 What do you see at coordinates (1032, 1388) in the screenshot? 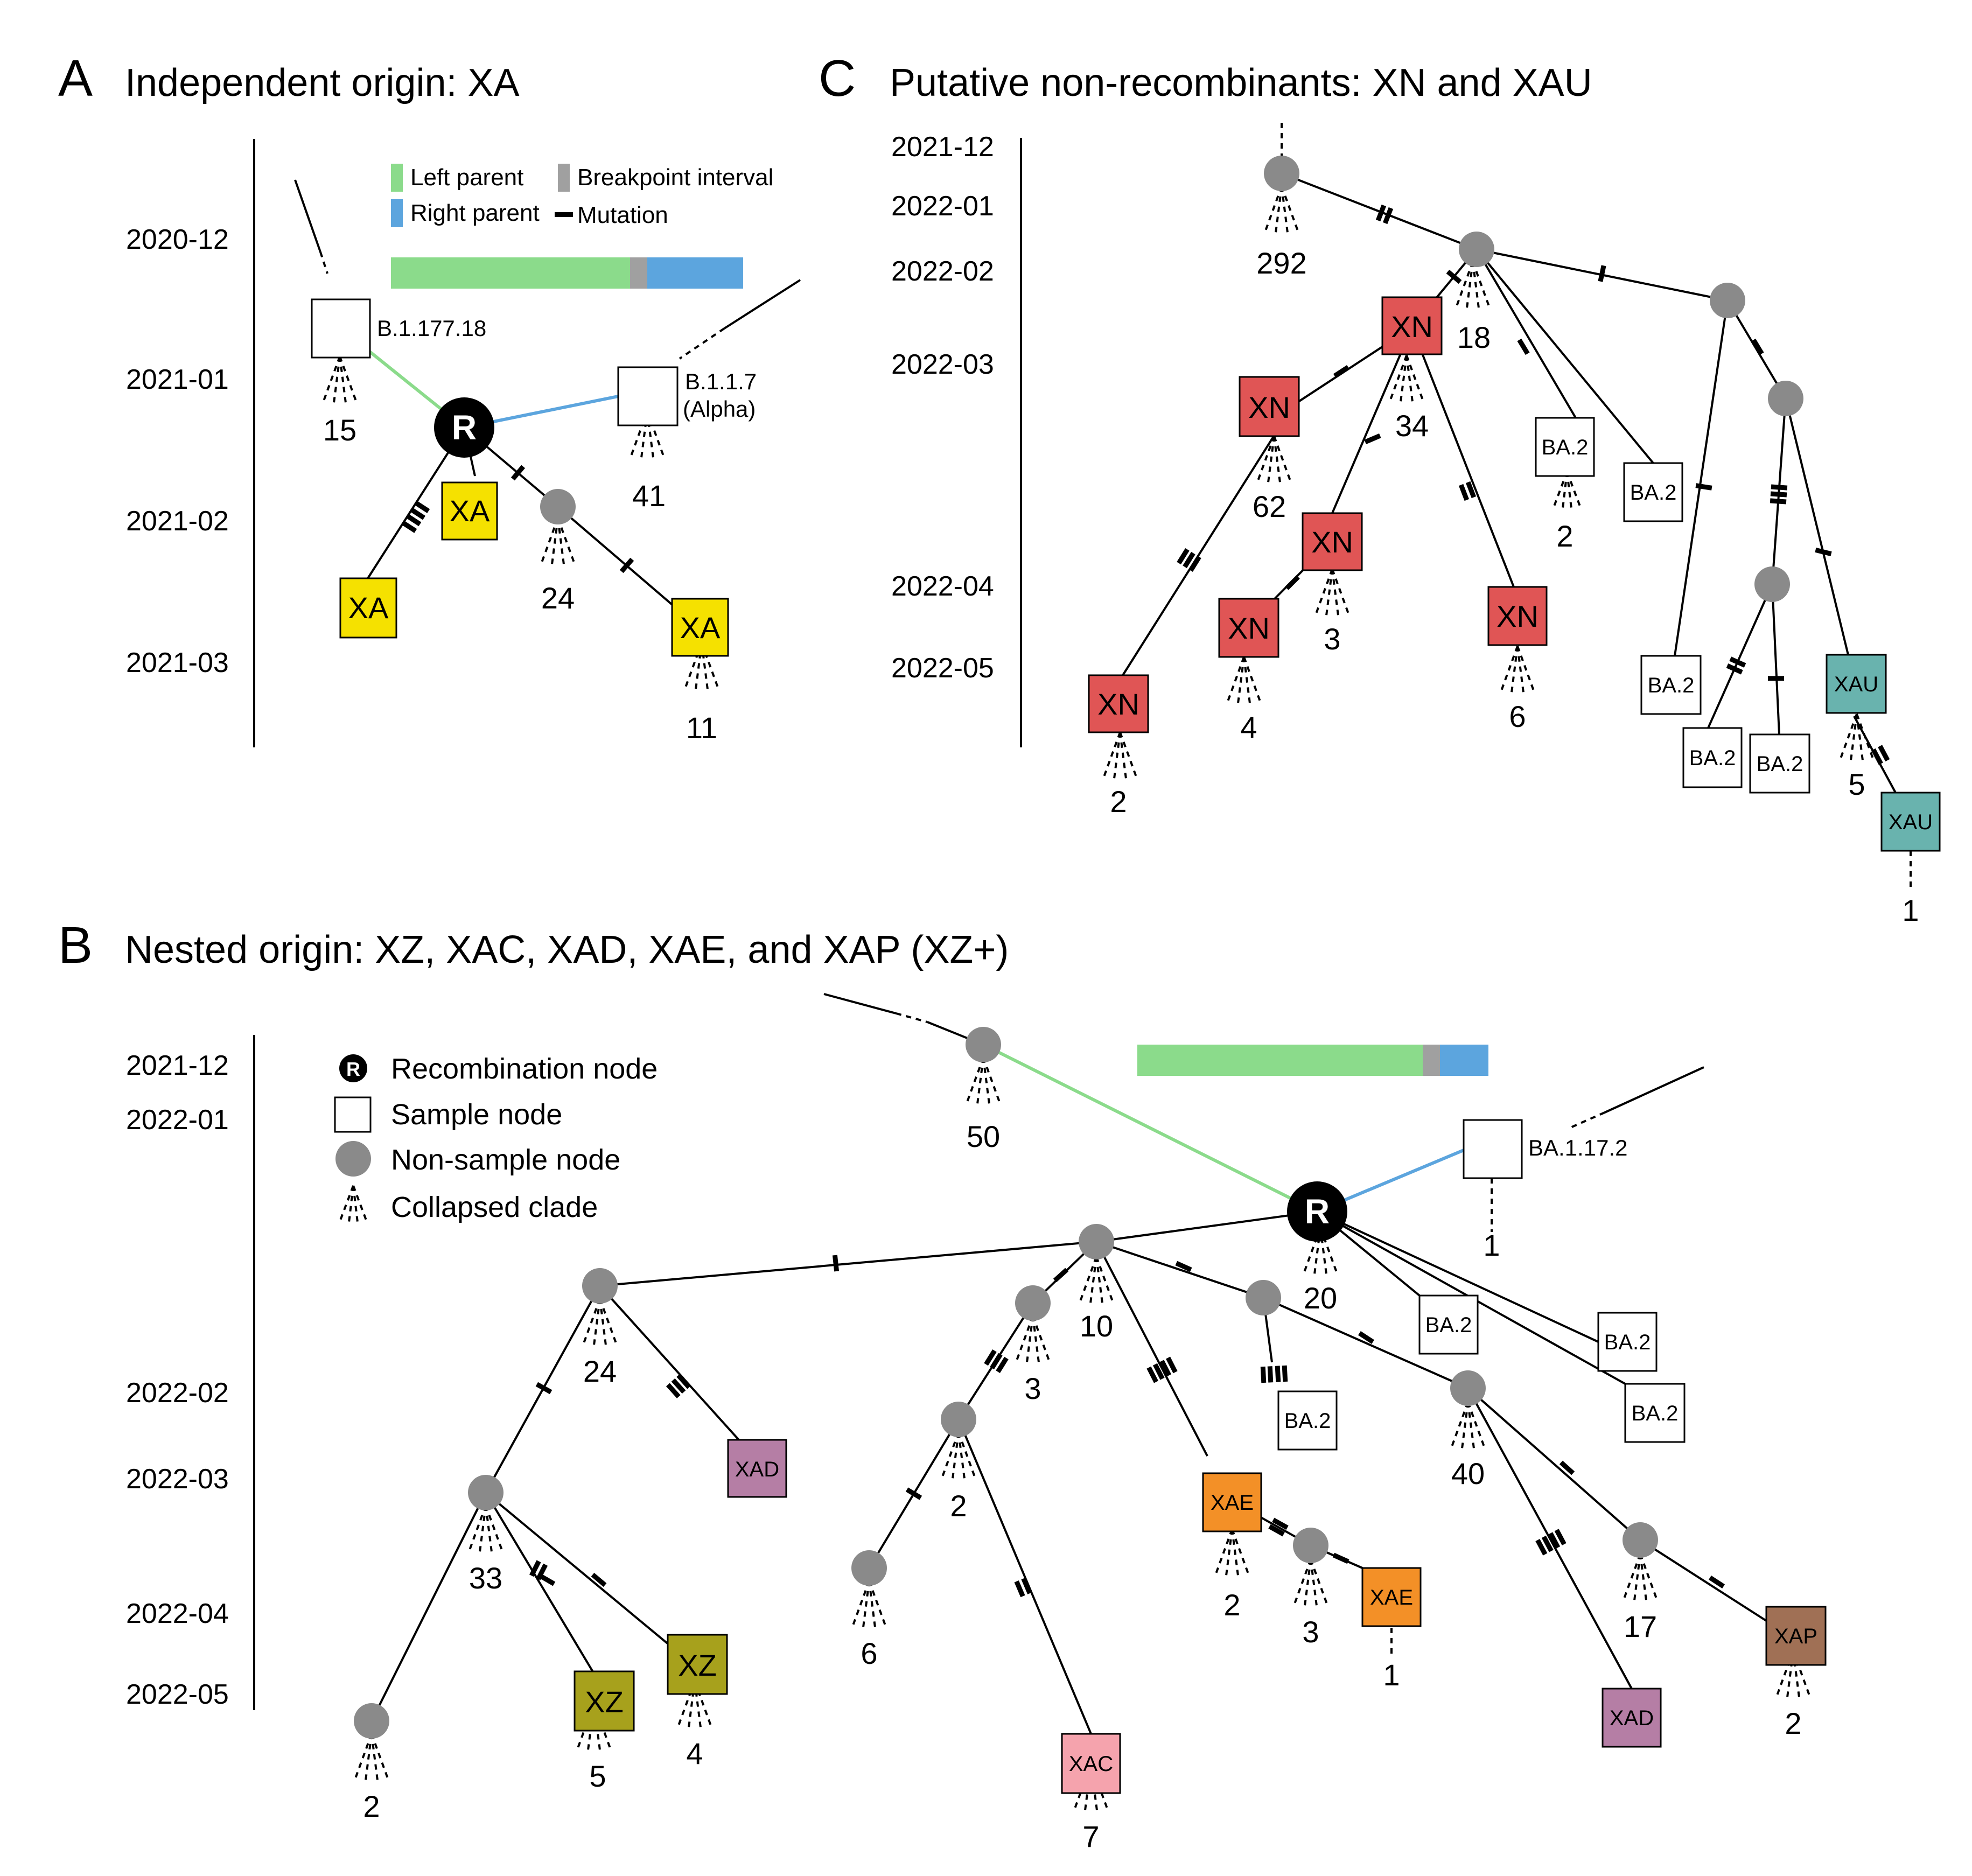
I see `clade-count: 3` at bounding box center [1032, 1388].